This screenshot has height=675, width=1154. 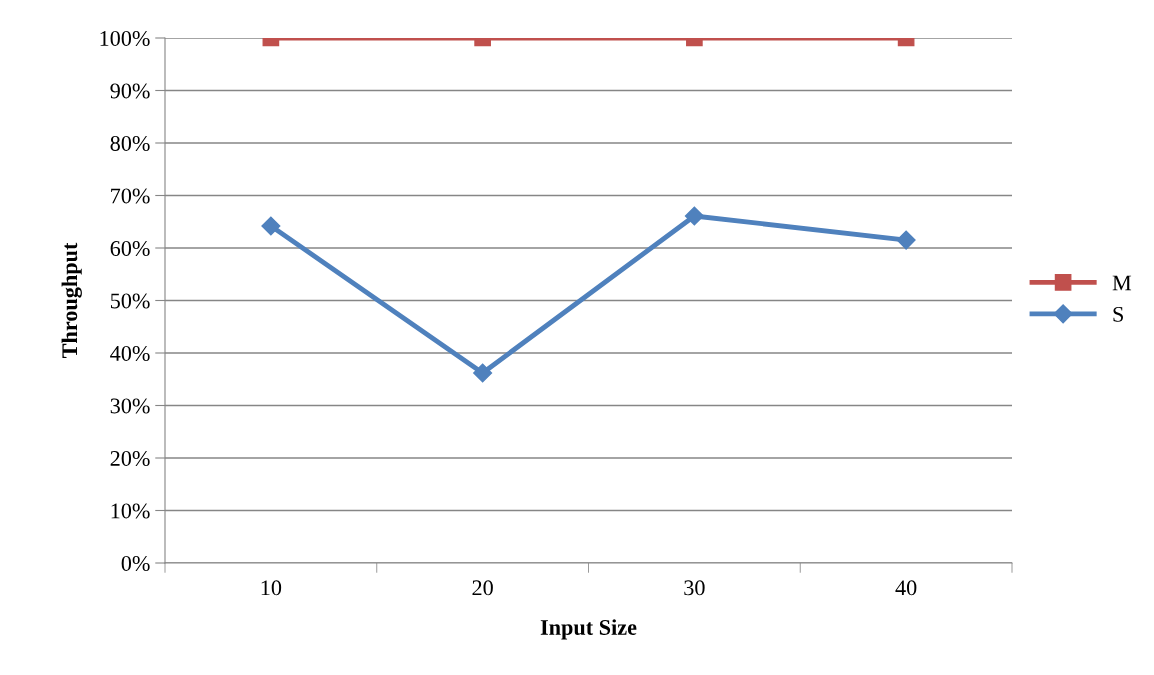 What do you see at coordinates (588, 629) in the screenshot?
I see `x-axis-title: Input Size` at bounding box center [588, 629].